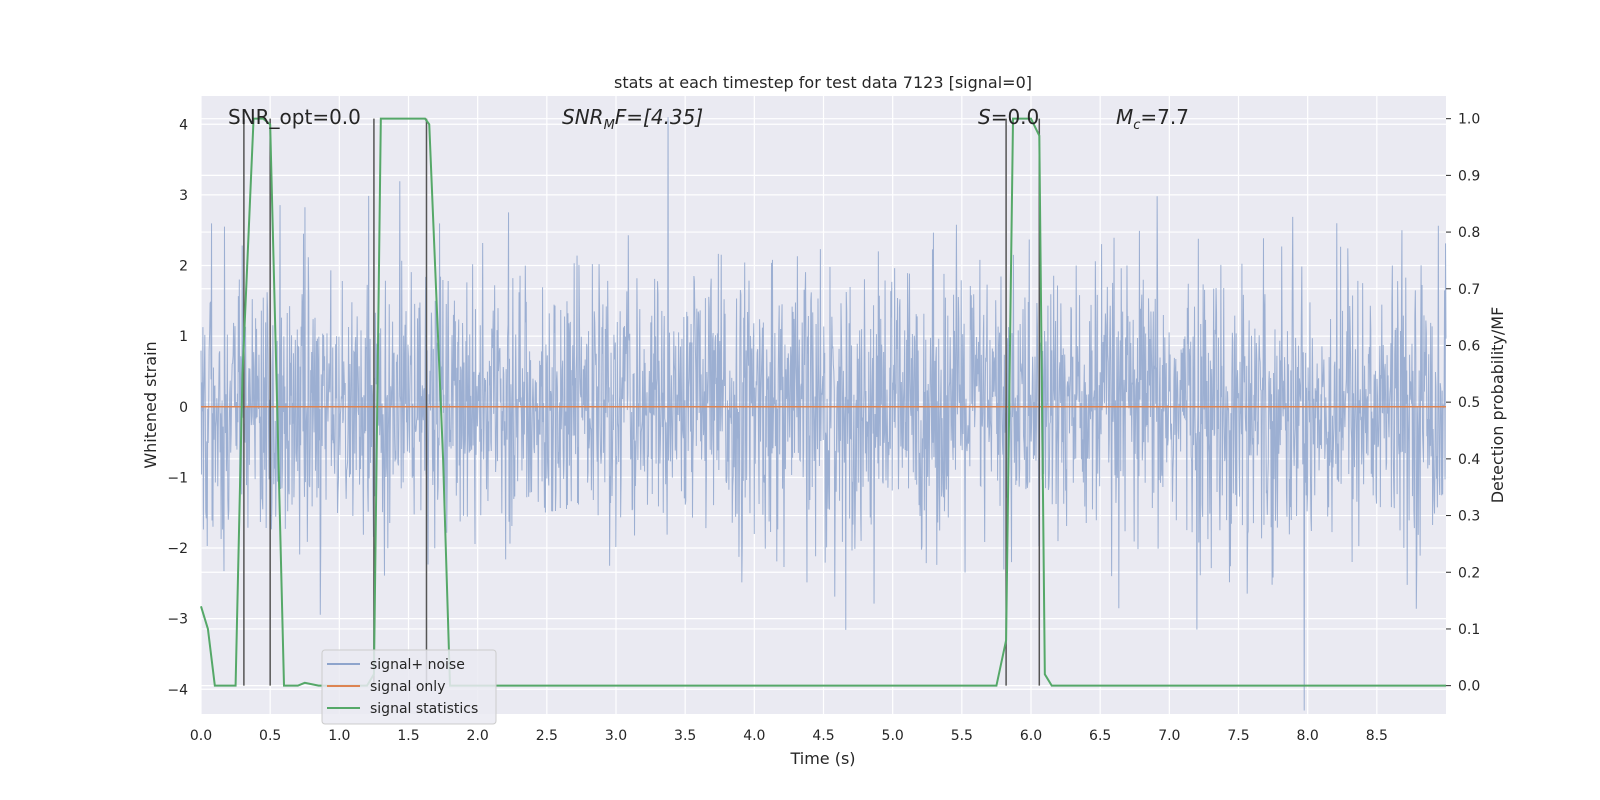 The image size is (1600, 800). Describe the element at coordinates (1469, 176) in the screenshot. I see `y2-tick-label: 0.9` at that location.